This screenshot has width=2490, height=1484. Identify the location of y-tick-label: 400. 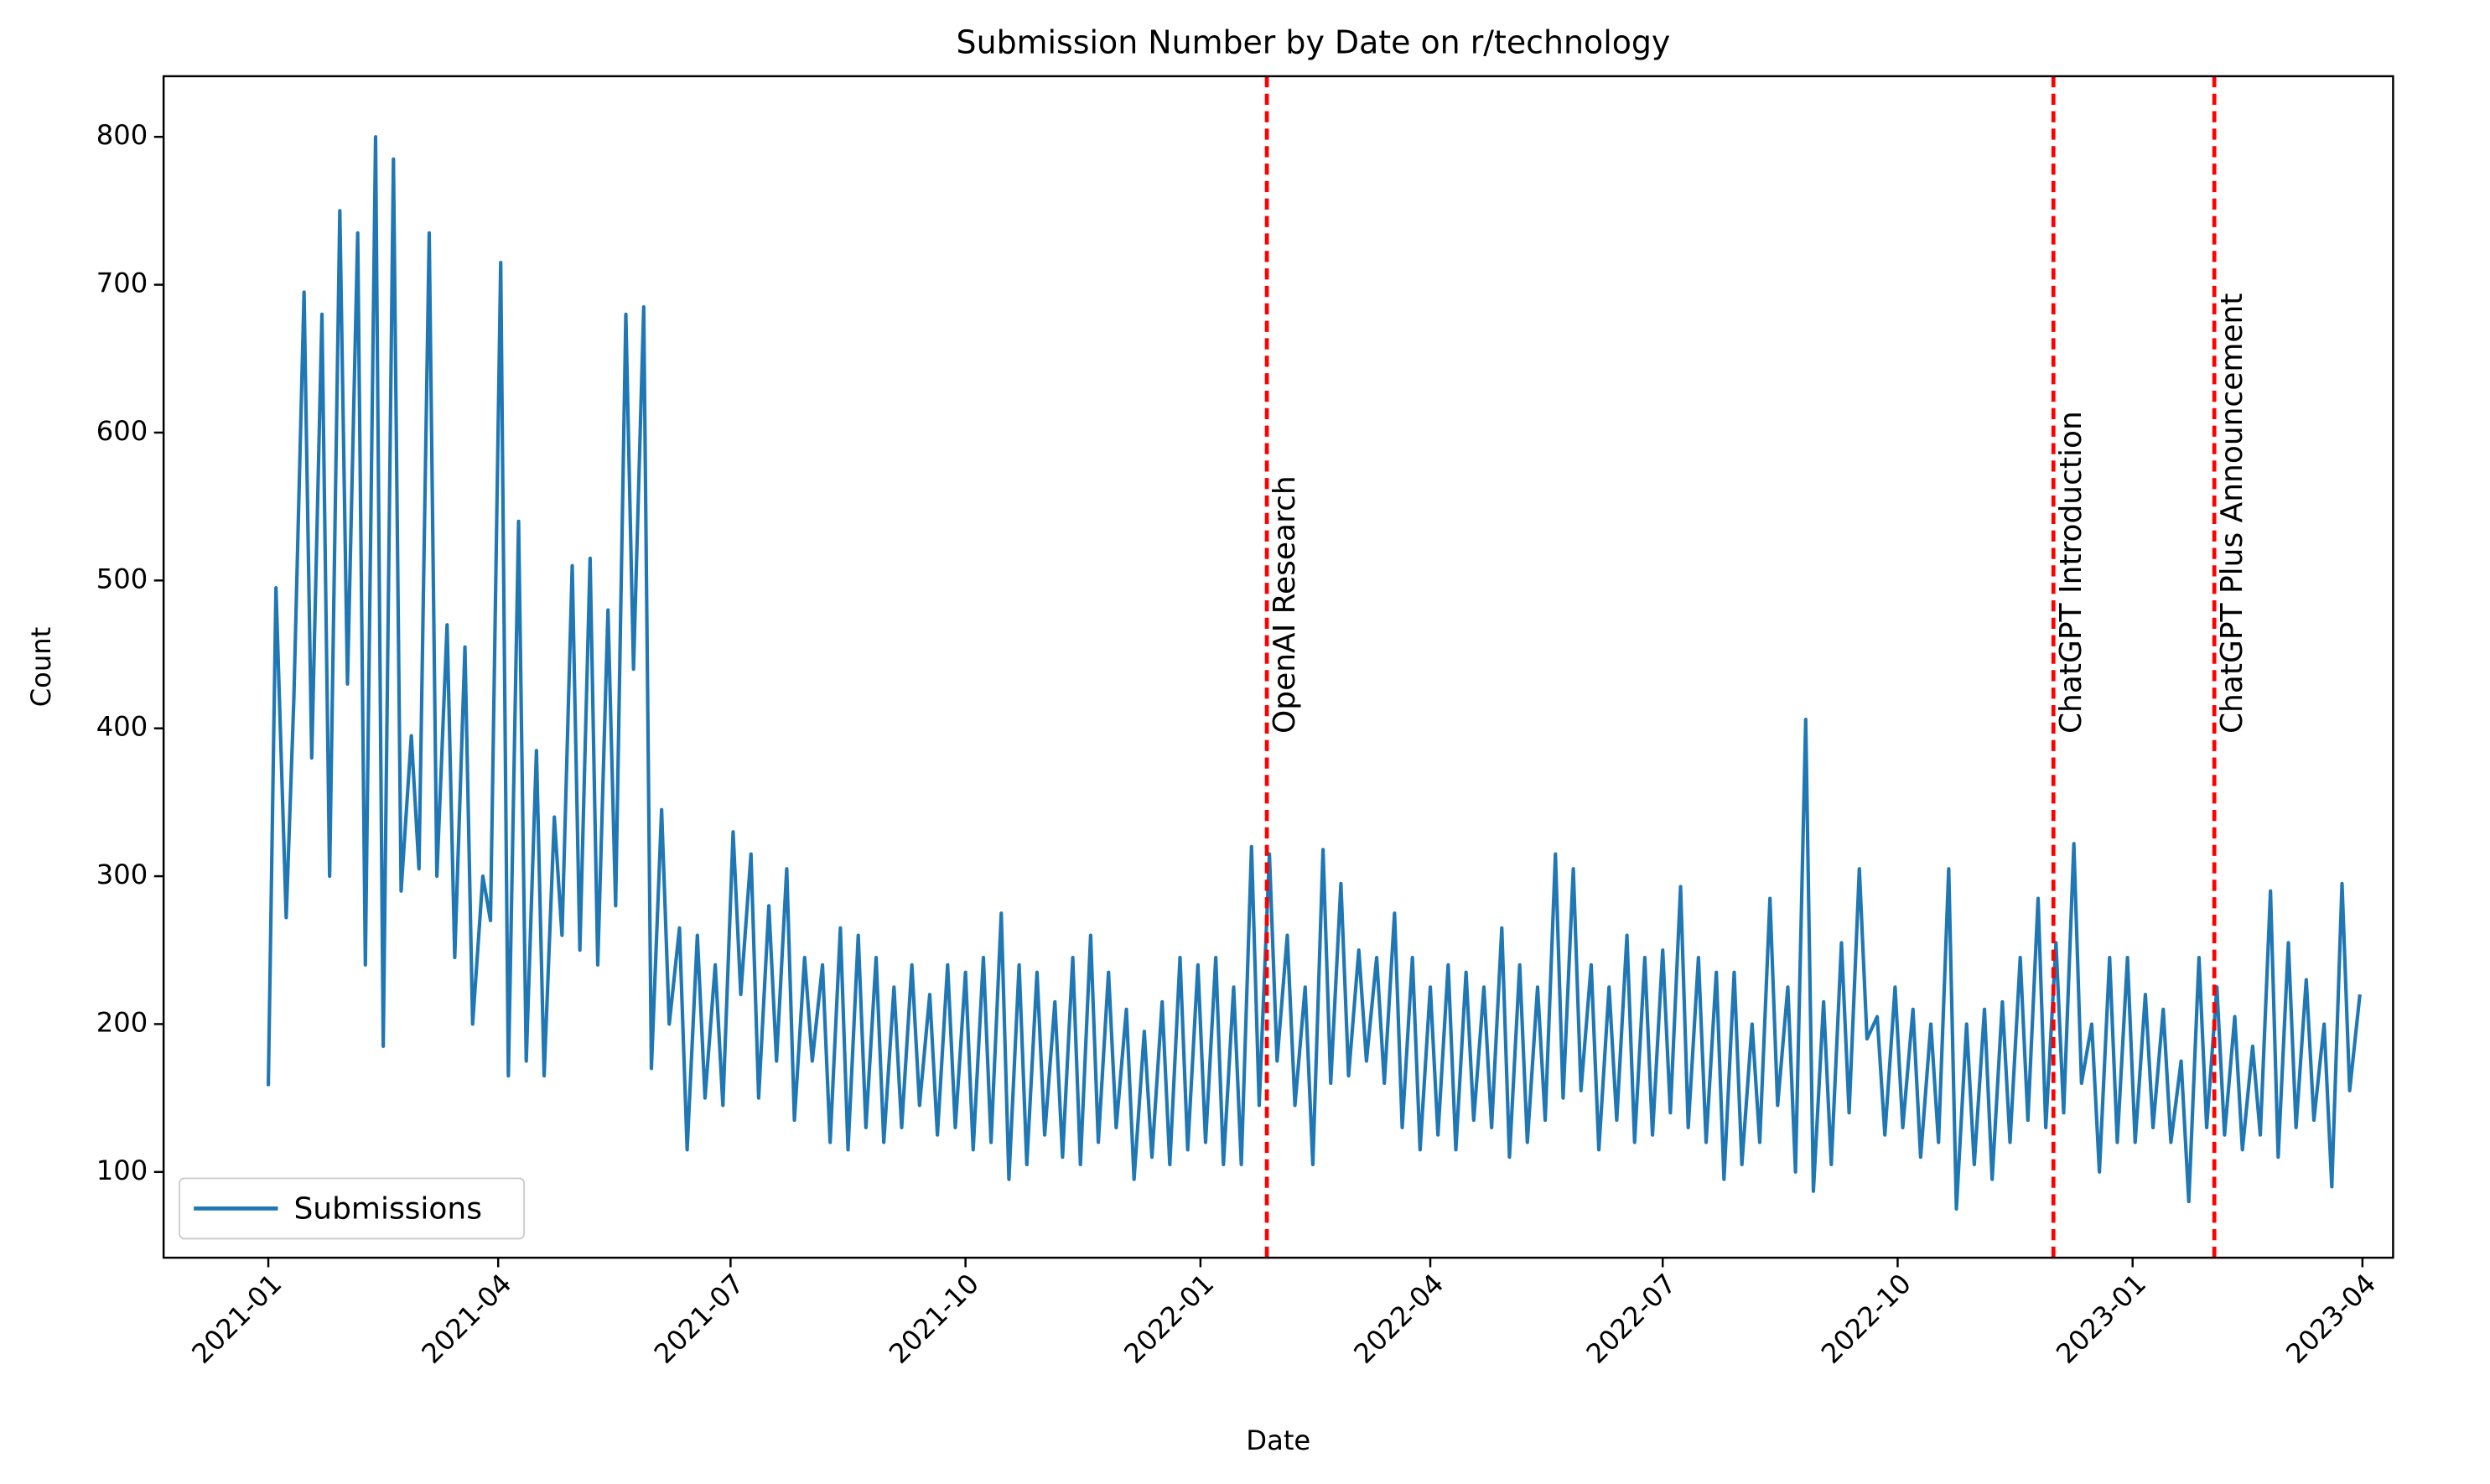
(122, 727).